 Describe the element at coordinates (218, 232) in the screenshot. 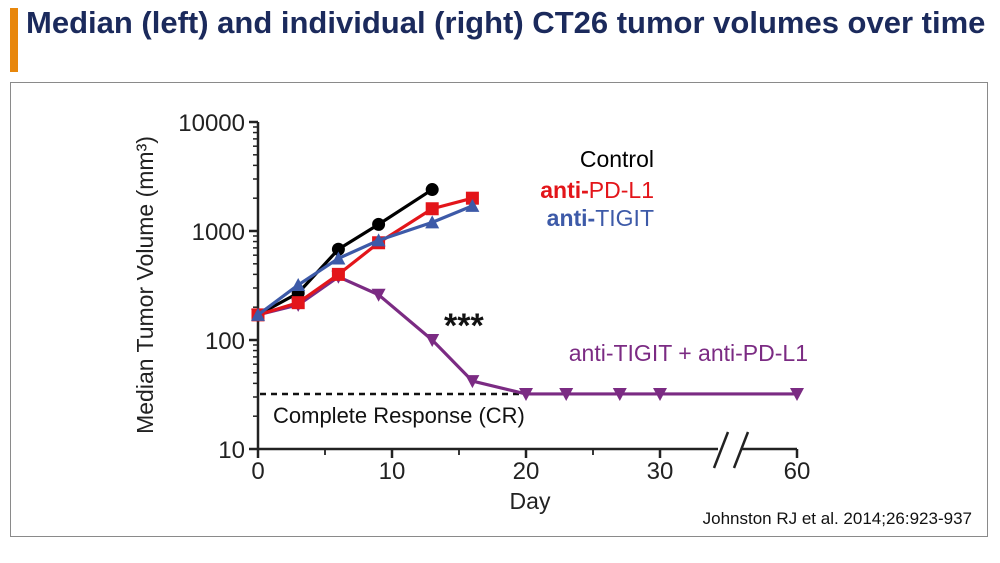

I see `y-tick-label: 1000` at that location.